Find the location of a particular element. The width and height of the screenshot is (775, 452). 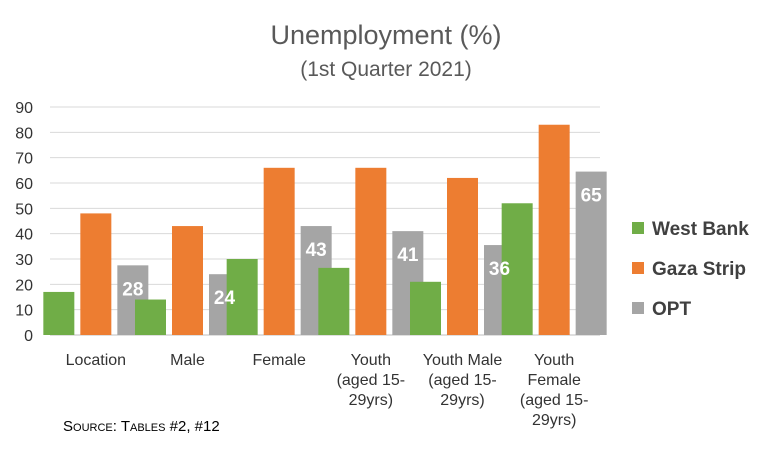

chart-subtitle: (1st Quarter 2021) is located at coordinates (386, 69).